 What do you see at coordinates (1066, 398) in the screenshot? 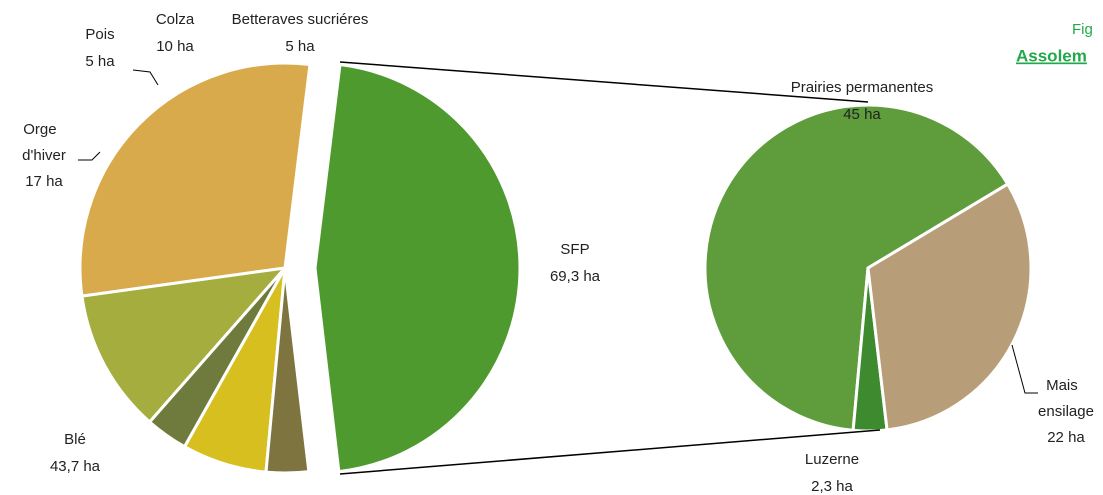
I see `category-label: Mais ensilage` at bounding box center [1066, 398].